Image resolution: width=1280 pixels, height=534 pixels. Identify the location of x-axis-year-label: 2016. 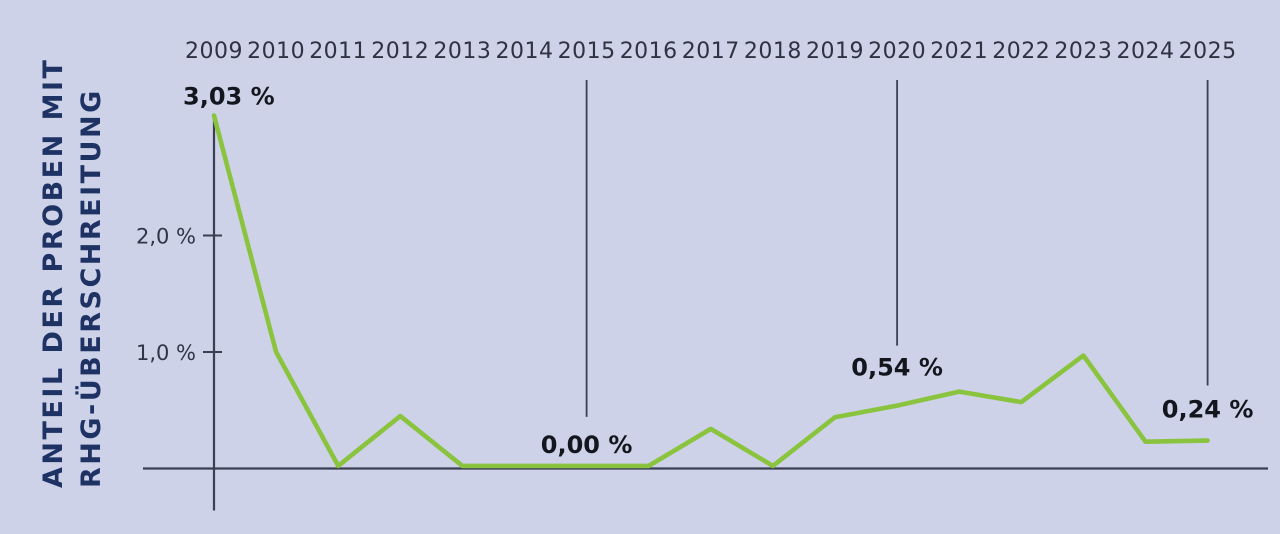
(649, 51).